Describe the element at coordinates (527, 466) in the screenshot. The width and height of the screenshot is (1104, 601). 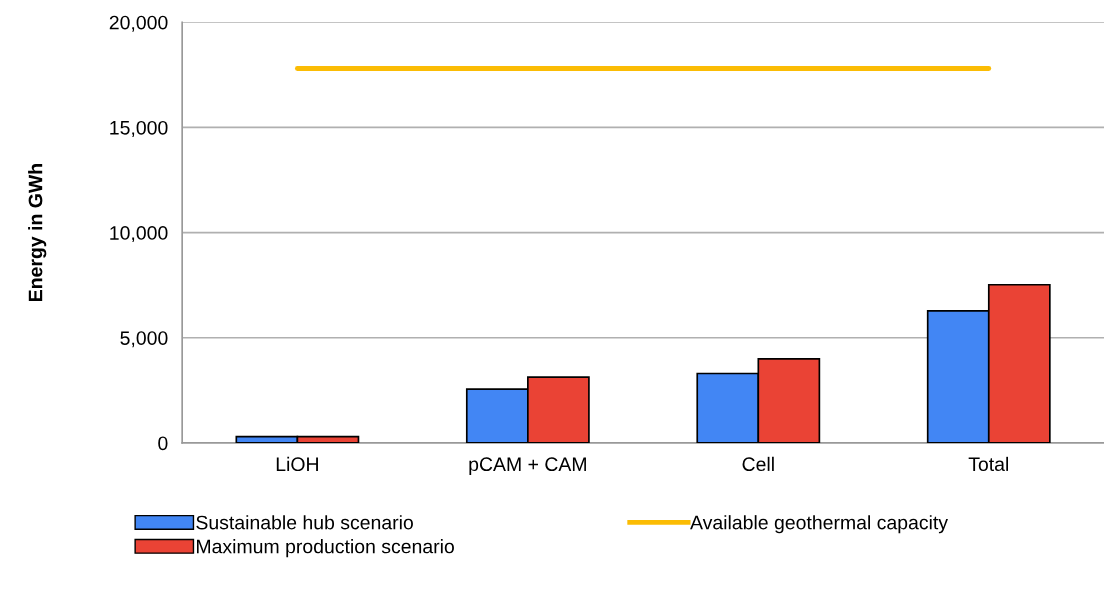
I see `x-tick-label: pCAM + CAM` at that location.